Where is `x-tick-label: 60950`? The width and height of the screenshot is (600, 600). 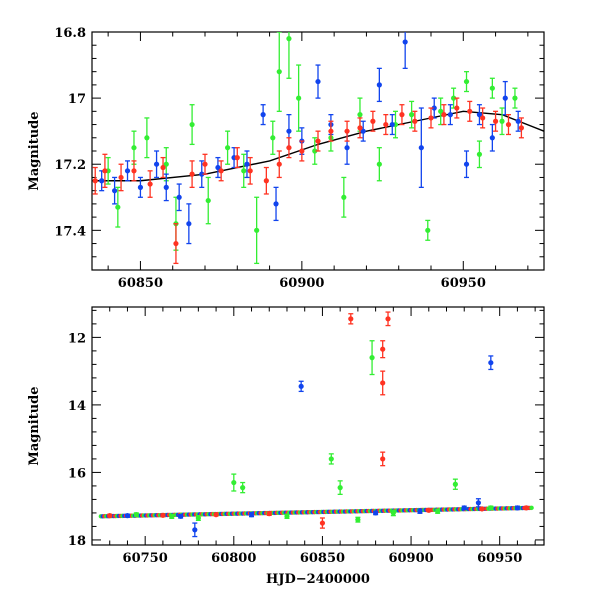
x-tick-label: 60950 is located at coordinates (463, 283).